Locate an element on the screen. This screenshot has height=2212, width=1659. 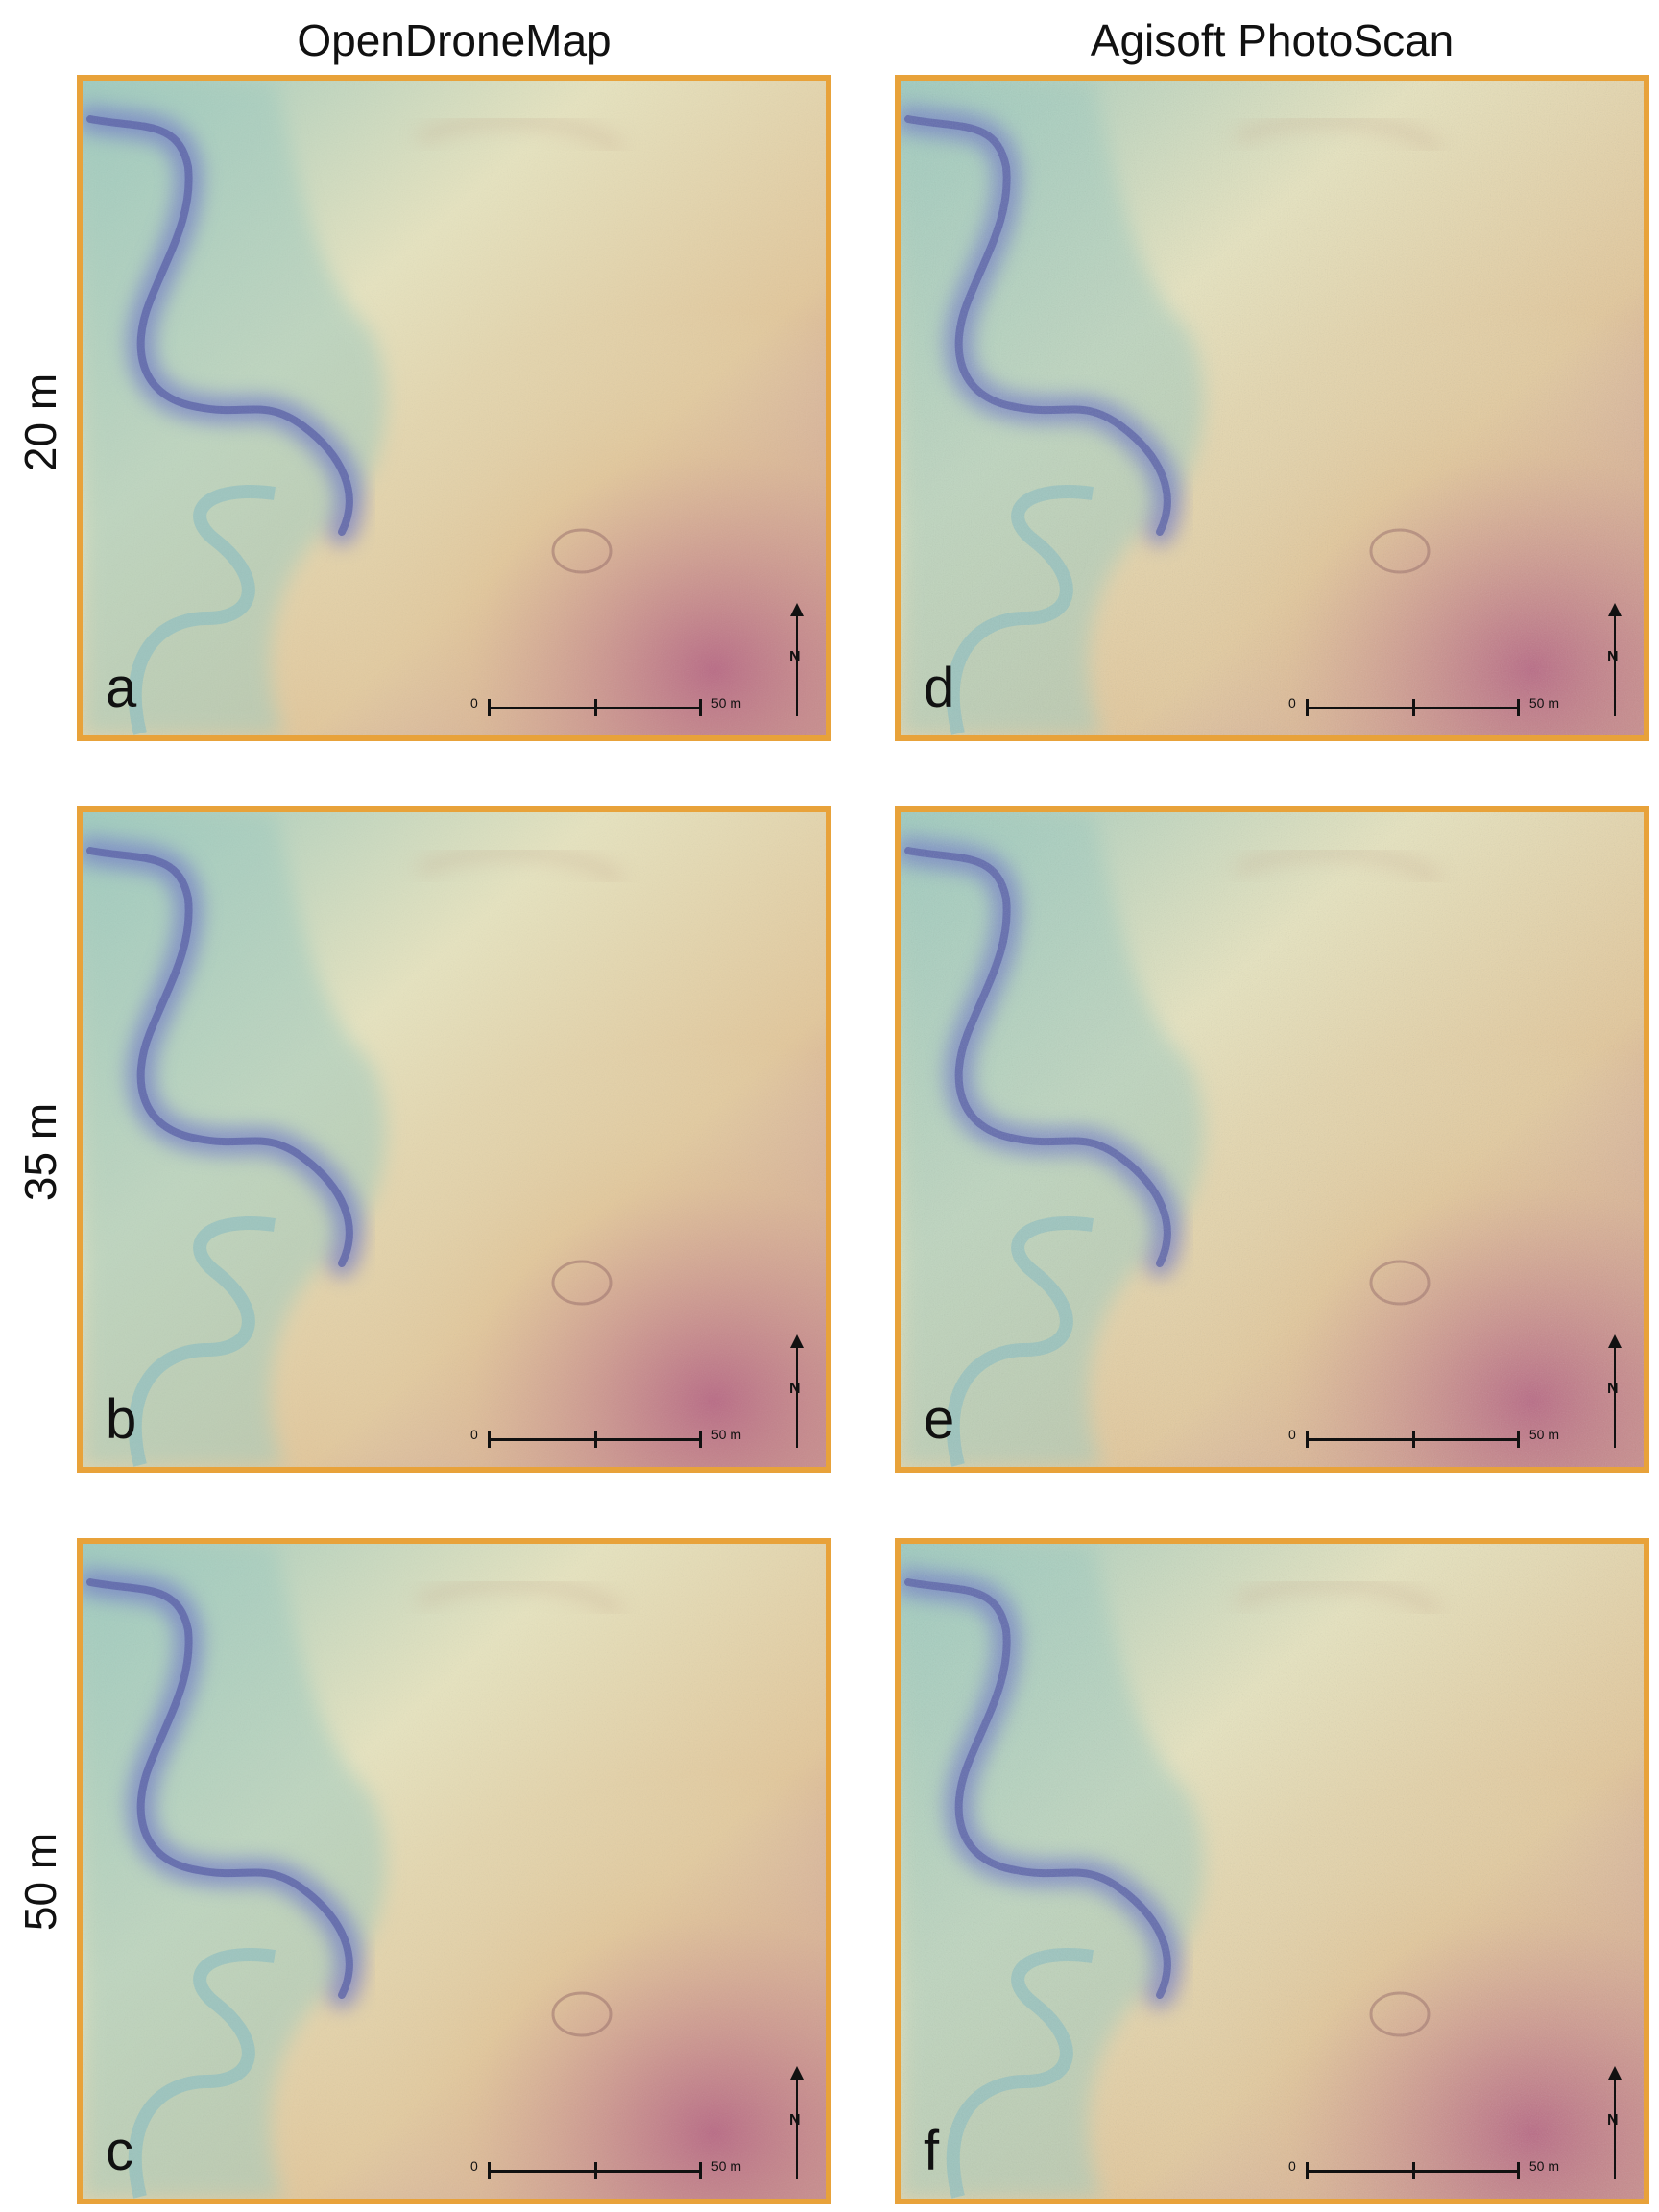
panel-letter: d is located at coordinates (940, 688).